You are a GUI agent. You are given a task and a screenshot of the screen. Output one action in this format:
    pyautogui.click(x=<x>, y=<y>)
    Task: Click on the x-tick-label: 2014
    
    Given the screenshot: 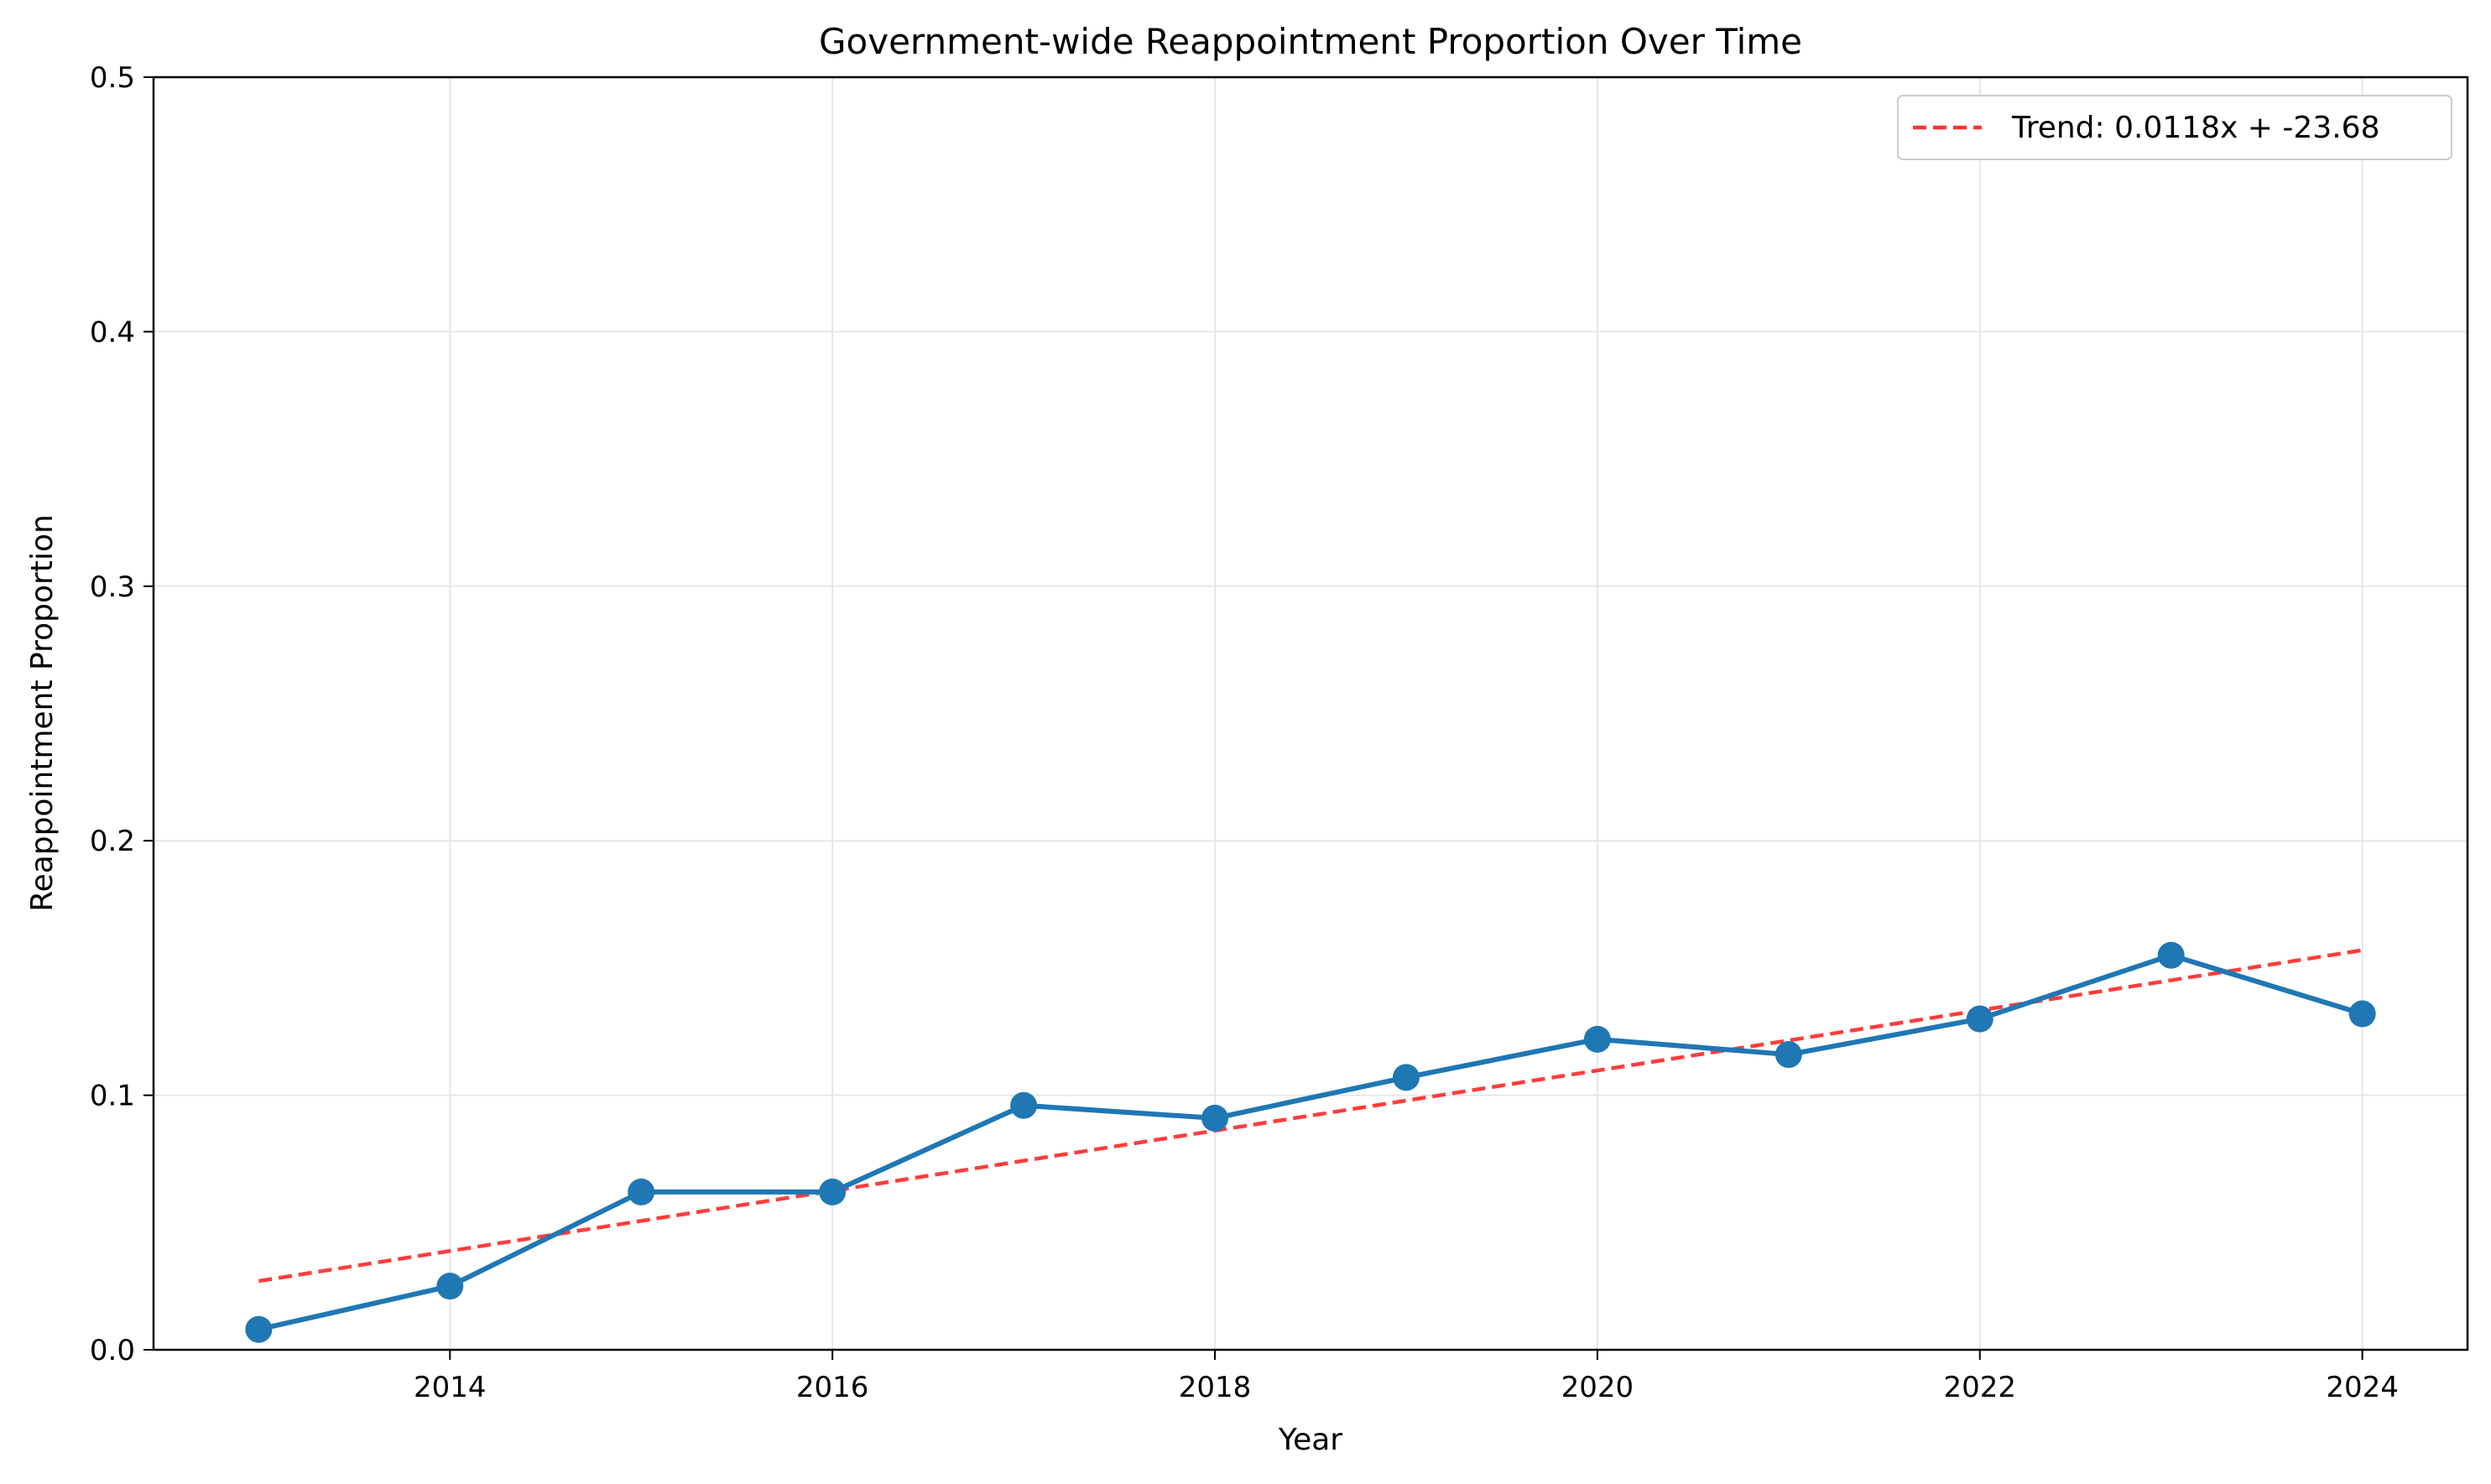 What is the action you would take?
    pyautogui.click(x=451, y=1387)
    